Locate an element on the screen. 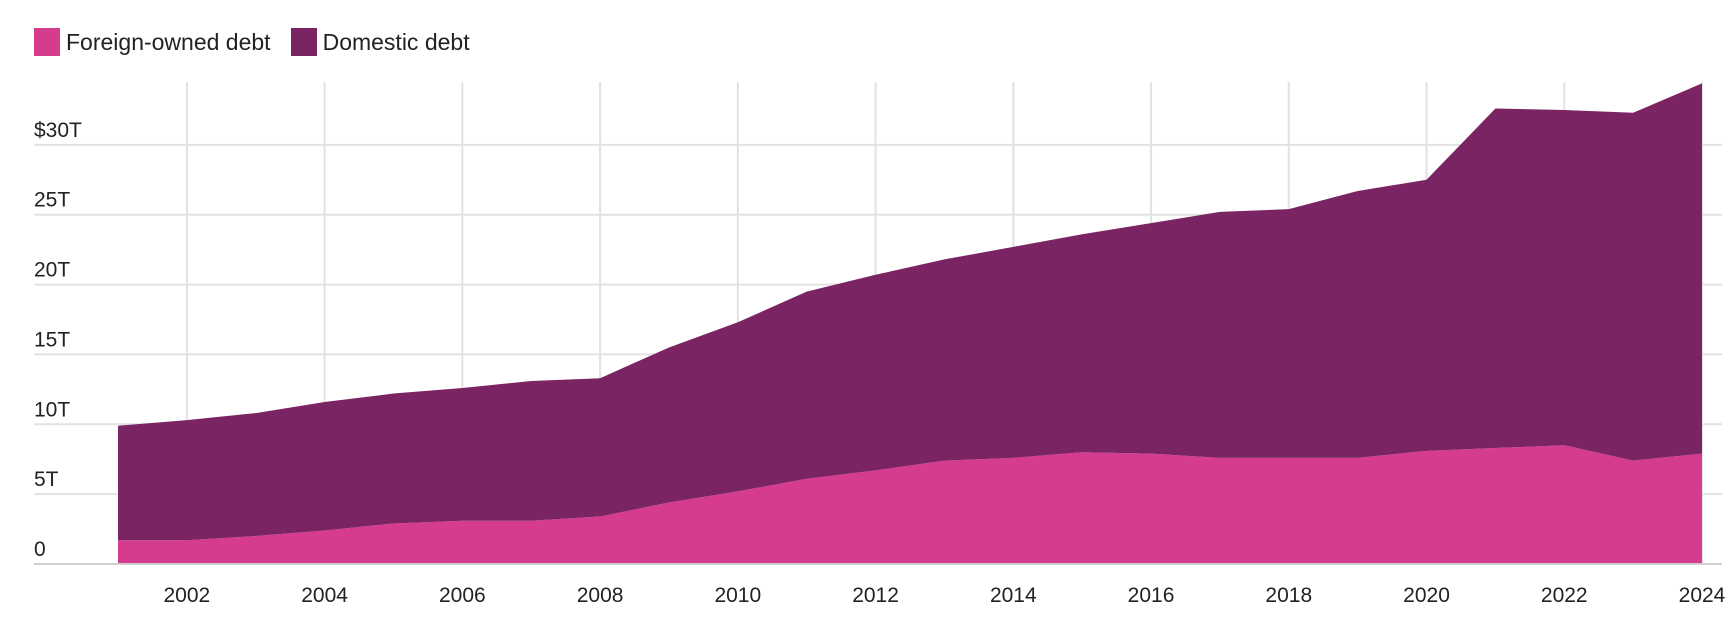 The image size is (1728, 620). x-tick-label-2014: 2014 is located at coordinates (1013, 595).